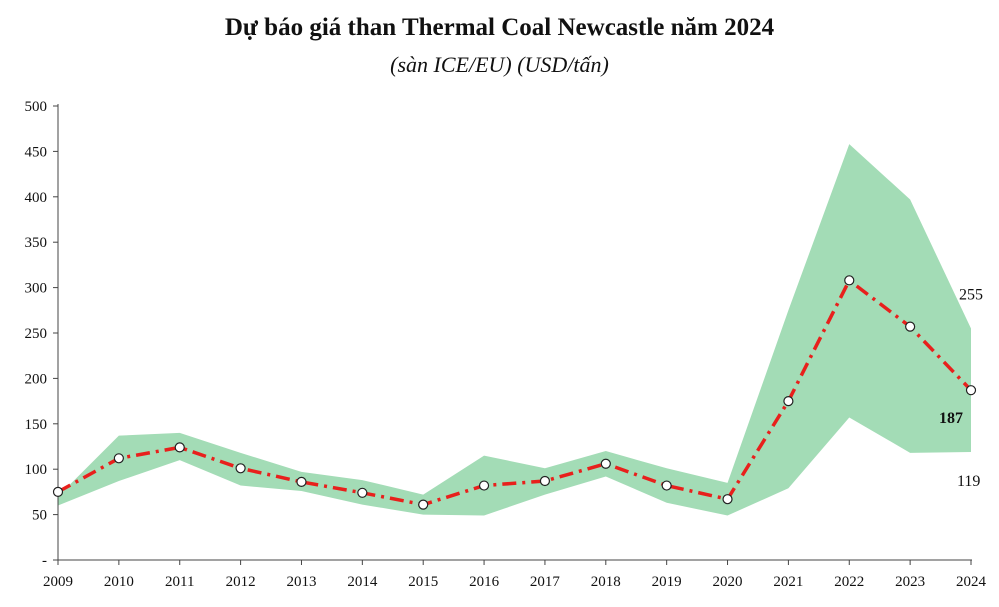 The width and height of the screenshot is (999, 607). I want to click on y-tick-label: 400, so click(36, 198).